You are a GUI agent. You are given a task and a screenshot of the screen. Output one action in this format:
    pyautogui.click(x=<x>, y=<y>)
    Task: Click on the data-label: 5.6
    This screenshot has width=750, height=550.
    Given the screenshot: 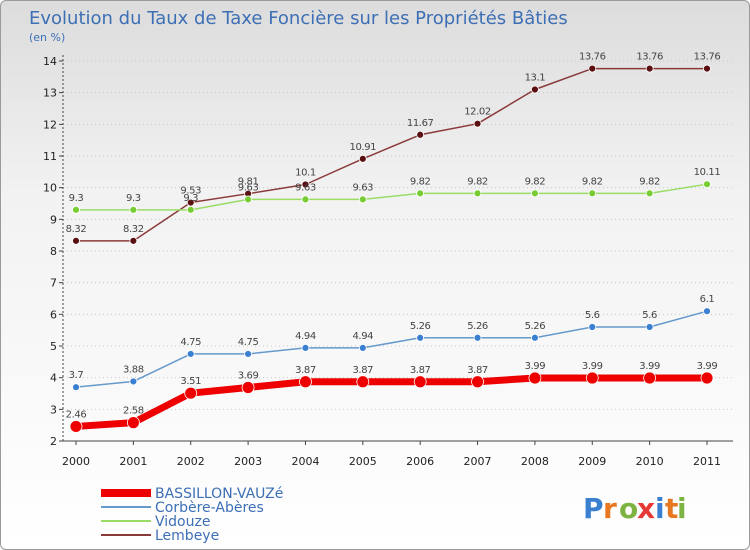 What is the action you would take?
    pyautogui.click(x=649, y=315)
    